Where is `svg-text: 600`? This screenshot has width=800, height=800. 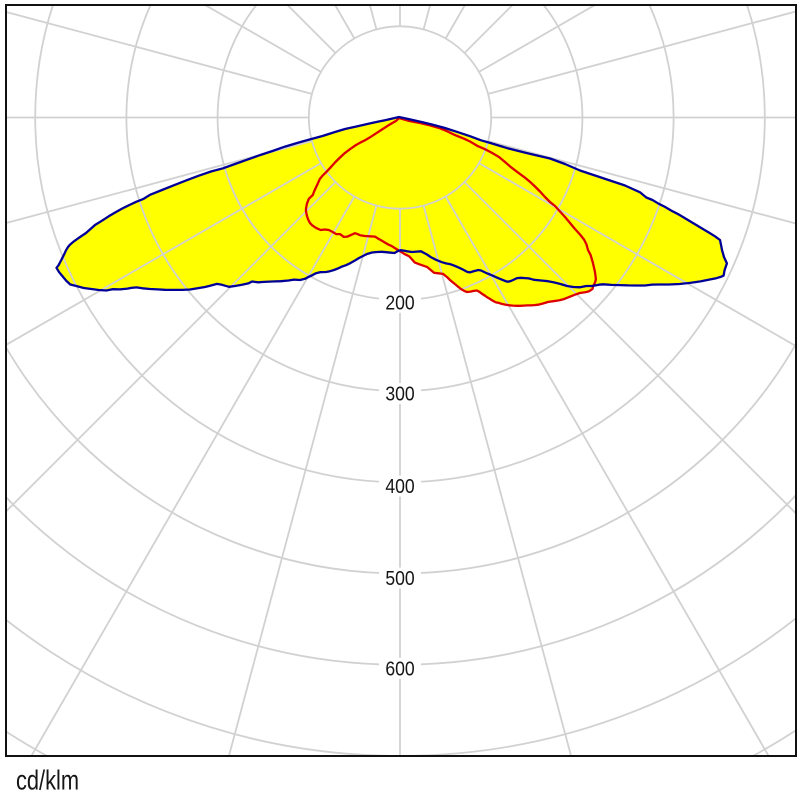
svg-text: 600 is located at coordinates (399, 668).